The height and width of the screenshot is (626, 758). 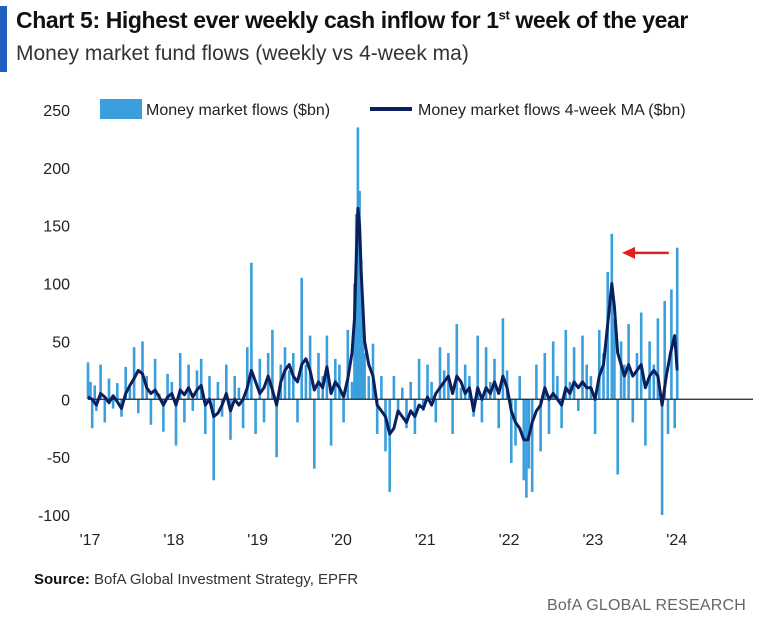 I want to click on y-tick-label: 150, so click(x=56, y=227).